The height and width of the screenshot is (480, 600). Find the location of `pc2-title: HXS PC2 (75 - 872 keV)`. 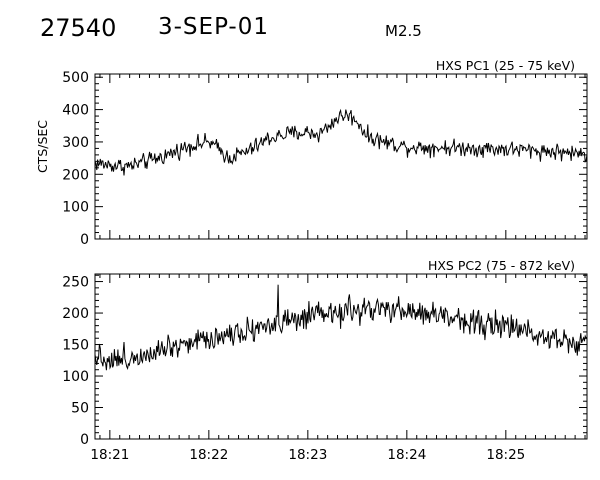

pc2-title: HXS PC2 (75 - 872 keV) is located at coordinates (501, 265).